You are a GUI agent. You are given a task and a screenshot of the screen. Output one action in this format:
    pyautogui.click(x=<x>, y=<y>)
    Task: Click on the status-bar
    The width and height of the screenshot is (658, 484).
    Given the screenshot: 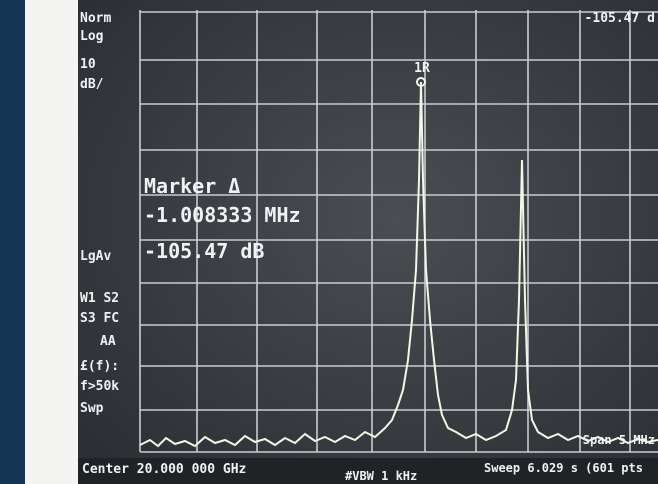 What is the action you would take?
    pyautogui.click(x=368, y=471)
    